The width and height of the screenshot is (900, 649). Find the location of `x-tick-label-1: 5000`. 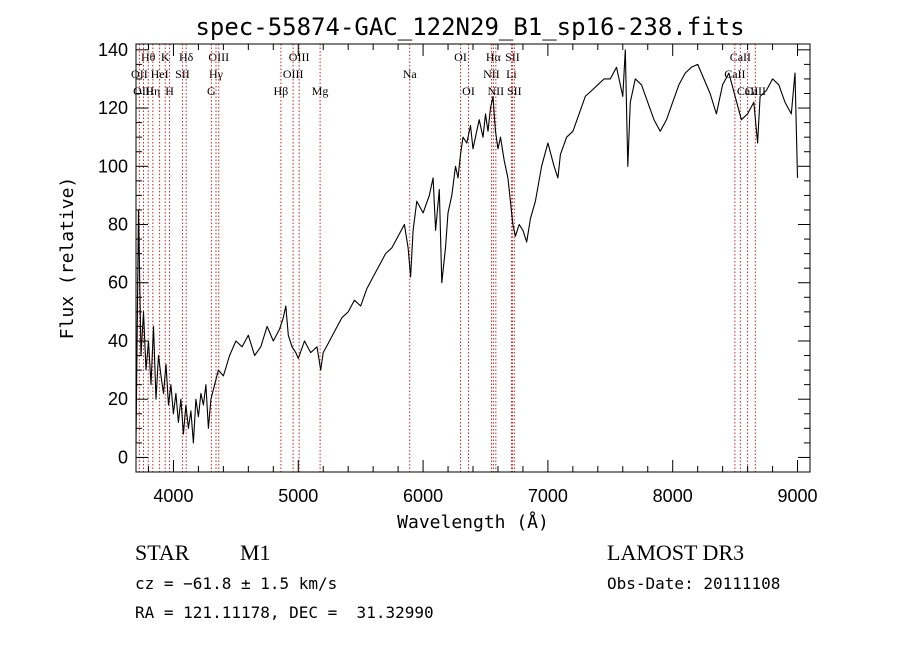

x-tick-label-1: 5000 is located at coordinates (298, 496).